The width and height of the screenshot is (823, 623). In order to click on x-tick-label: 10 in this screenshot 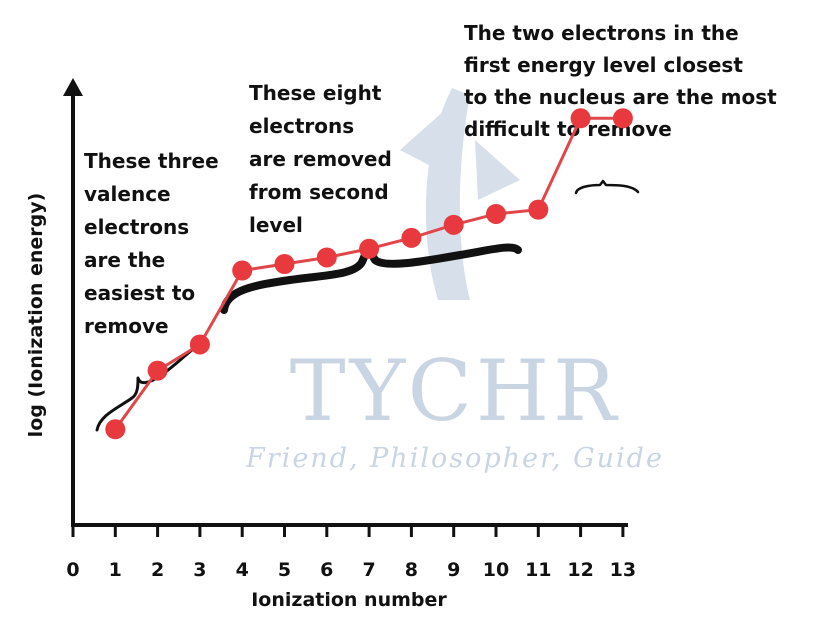, I will do `click(496, 570)`.